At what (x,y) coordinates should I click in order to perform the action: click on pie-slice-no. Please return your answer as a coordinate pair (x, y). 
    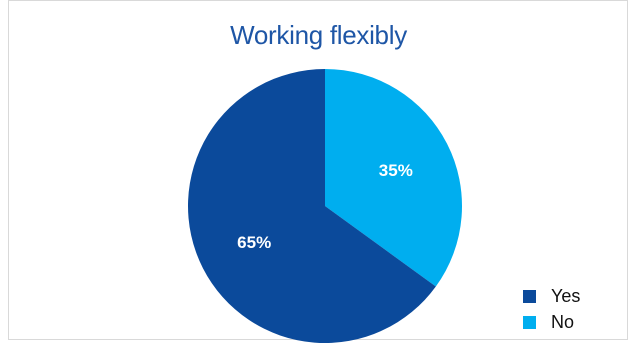
    Looking at the image, I should click on (393, 178).